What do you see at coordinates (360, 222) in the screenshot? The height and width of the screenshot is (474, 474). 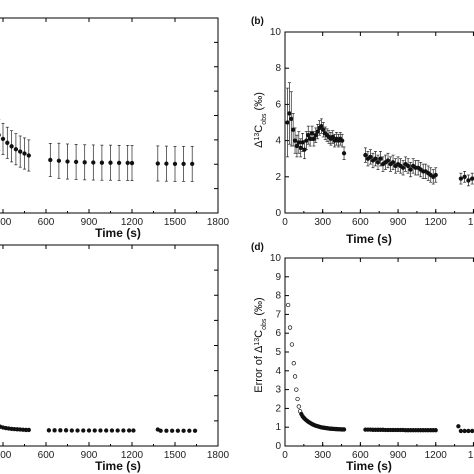 I see `panel-b-xtick-label: 600` at bounding box center [360, 222].